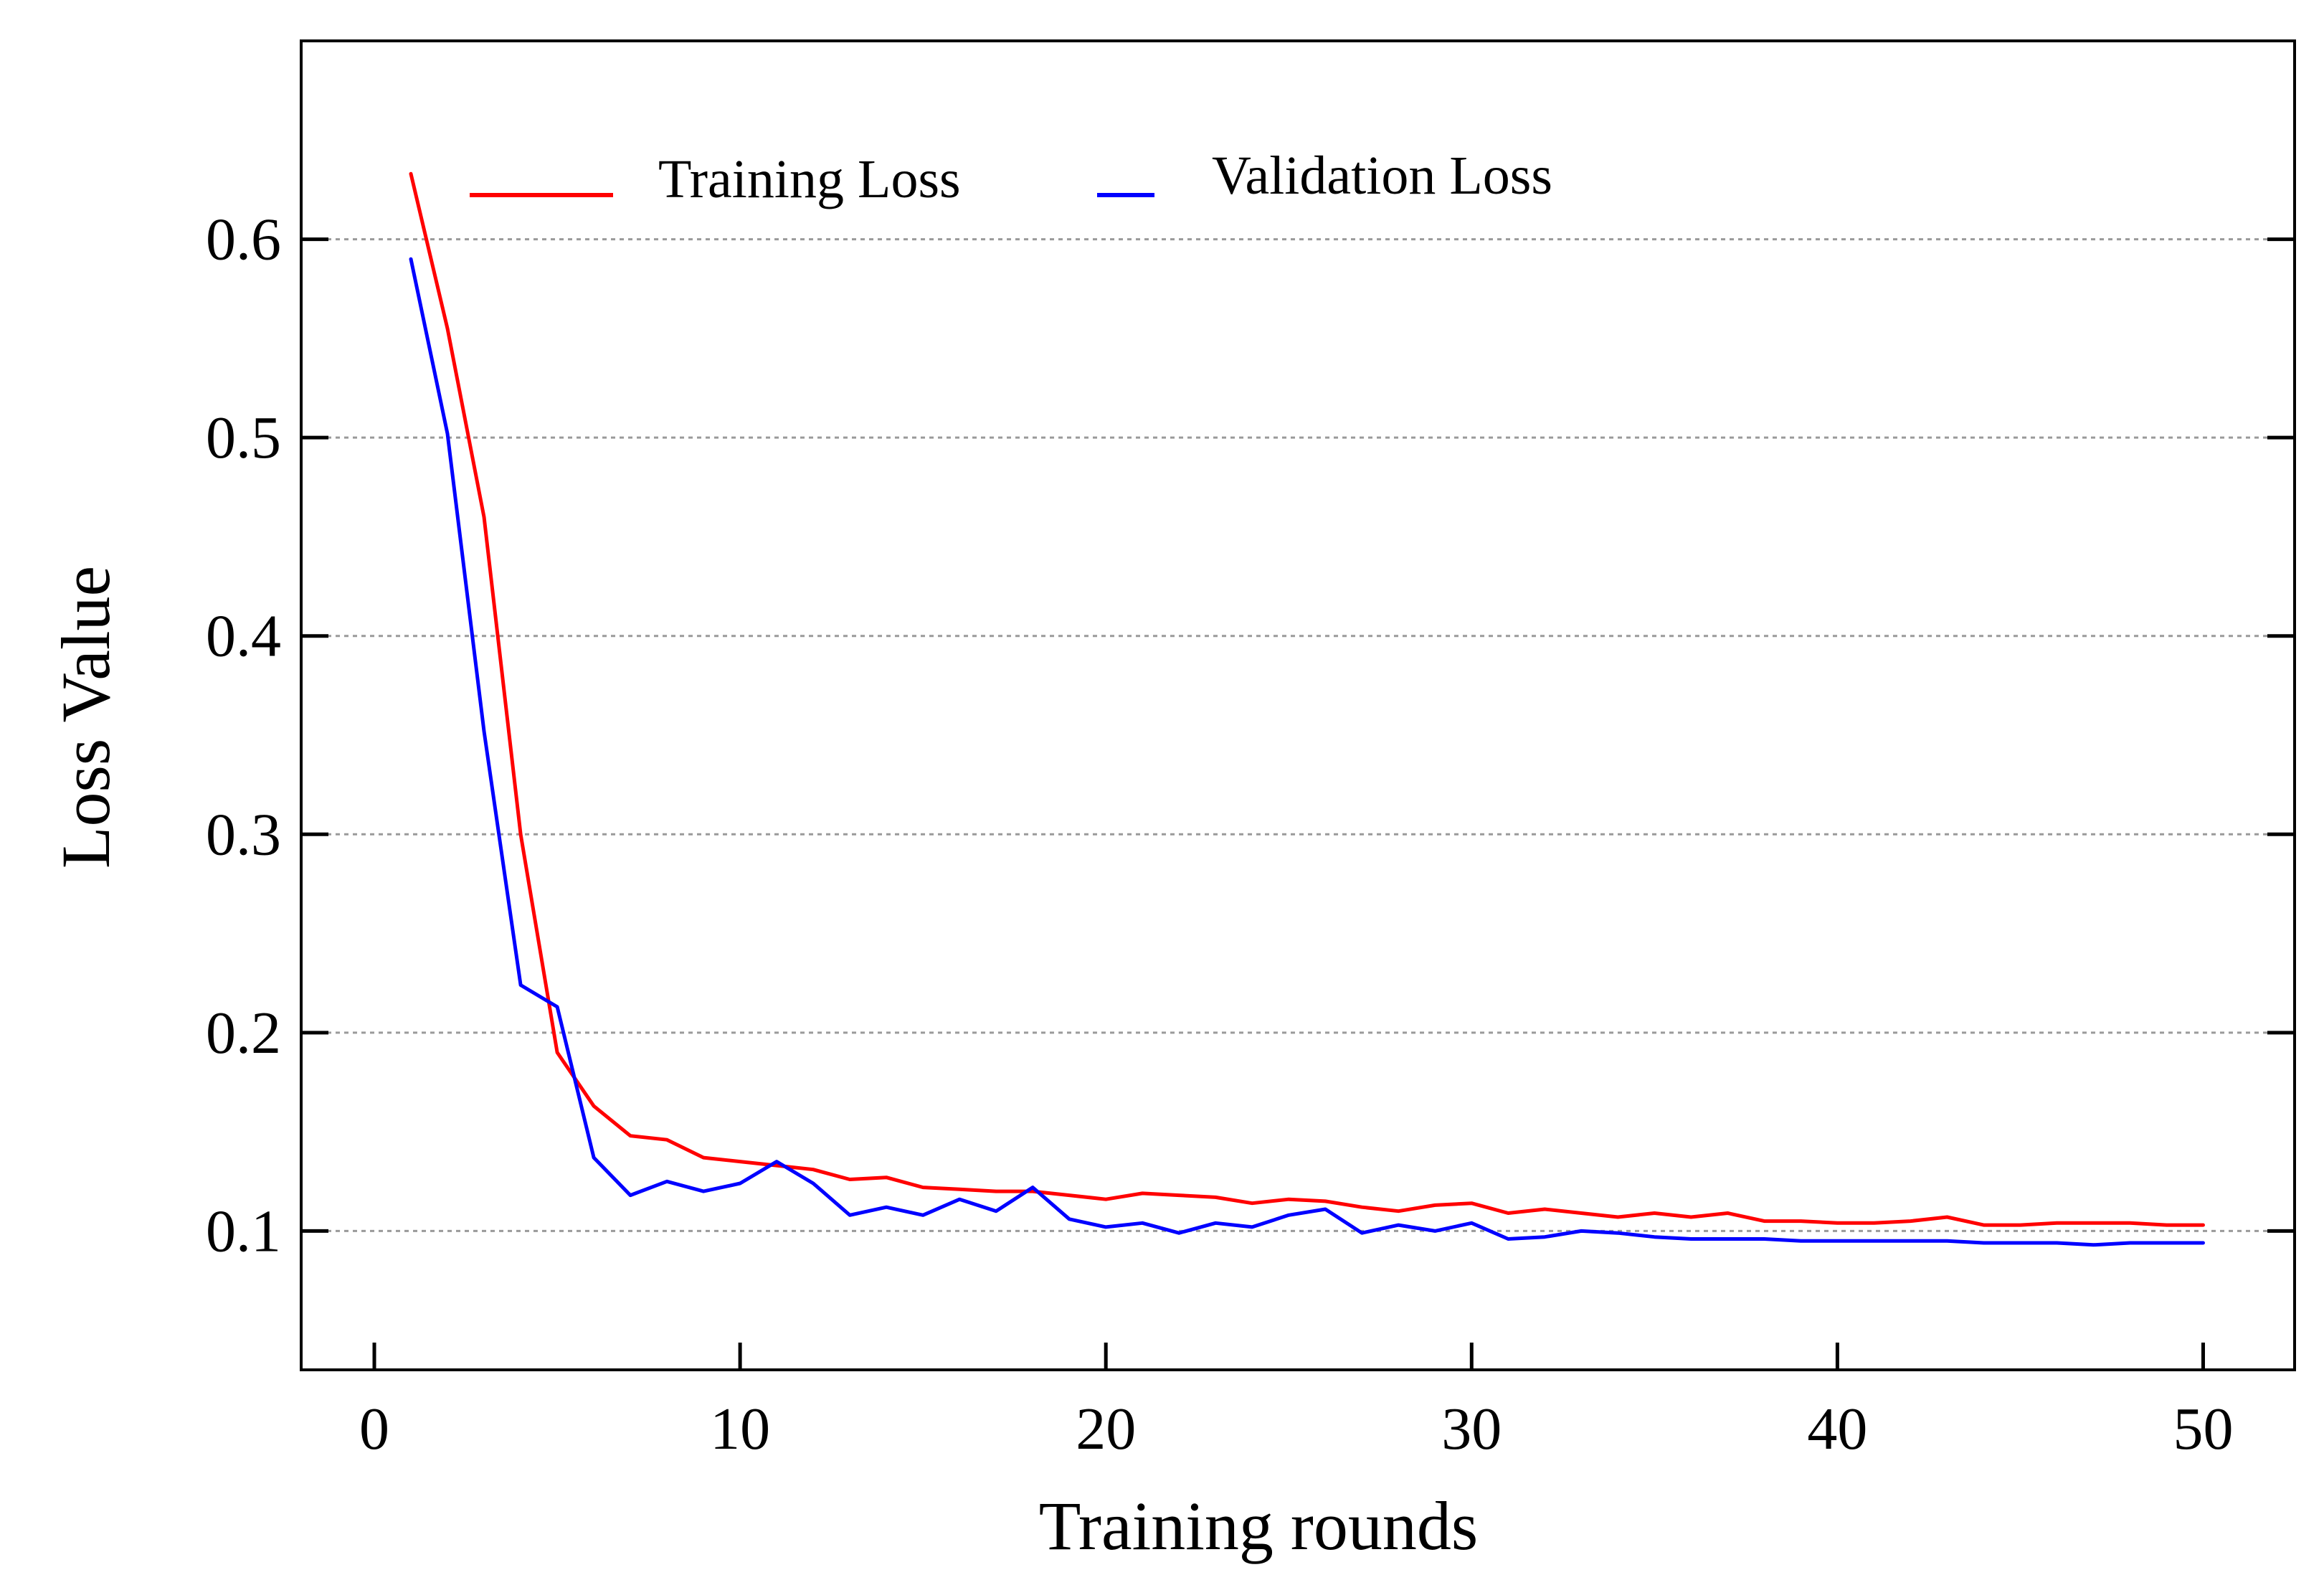  What do you see at coordinates (809, 179) in the screenshot?
I see `legend-label-training: Training Loss` at bounding box center [809, 179].